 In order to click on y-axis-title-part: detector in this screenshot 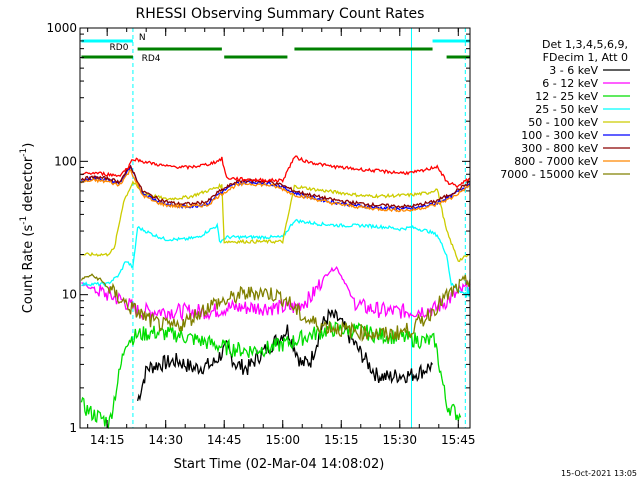, I will do `click(28, 186)`.